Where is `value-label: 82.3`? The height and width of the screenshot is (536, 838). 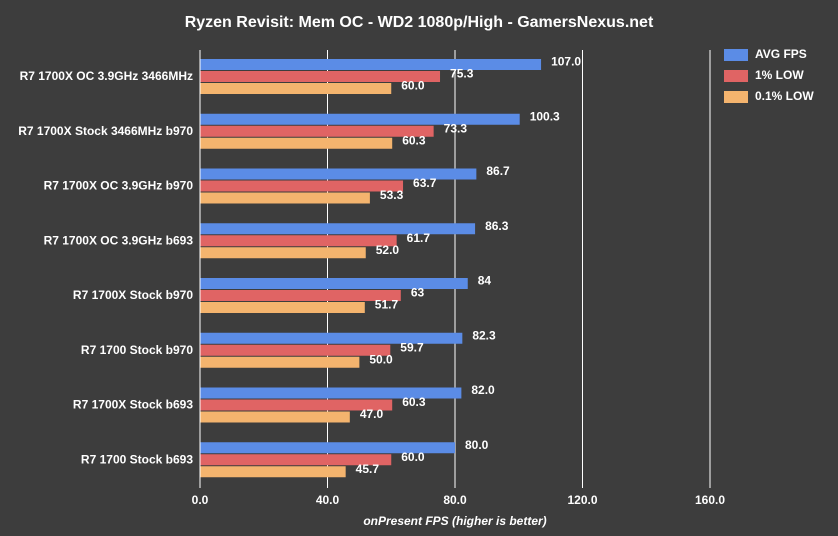
value-label: 82.3 is located at coordinates (484, 335).